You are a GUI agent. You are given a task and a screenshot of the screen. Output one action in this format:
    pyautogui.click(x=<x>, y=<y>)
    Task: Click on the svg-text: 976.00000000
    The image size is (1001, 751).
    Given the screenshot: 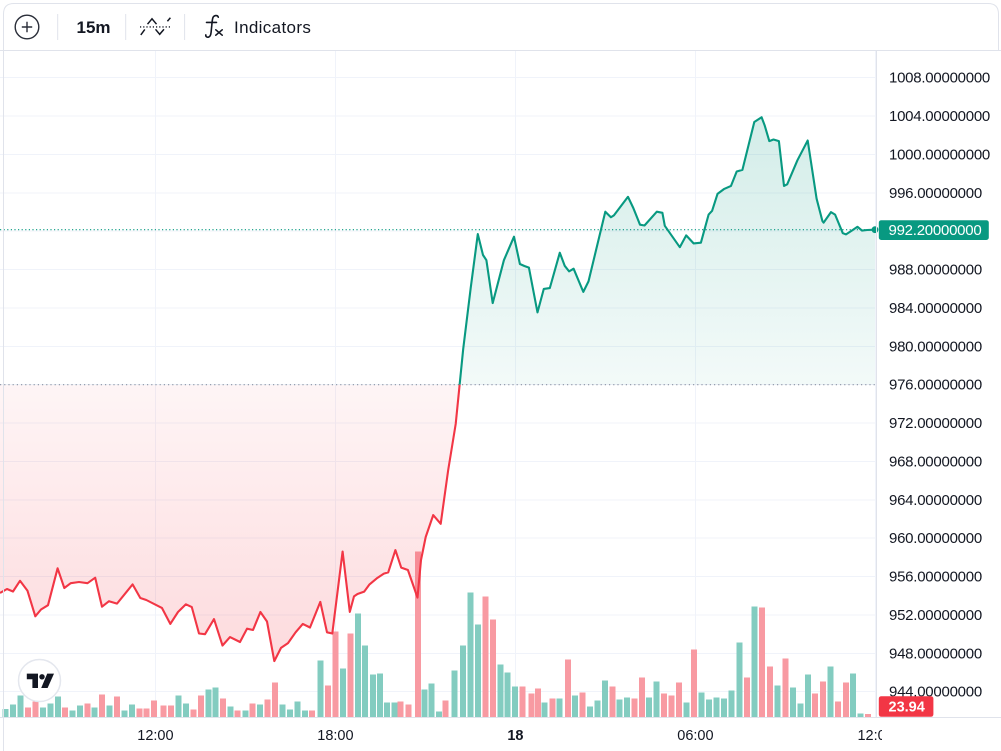 What is the action you would take?
    pyautogui.click(x=935, y=385)
    